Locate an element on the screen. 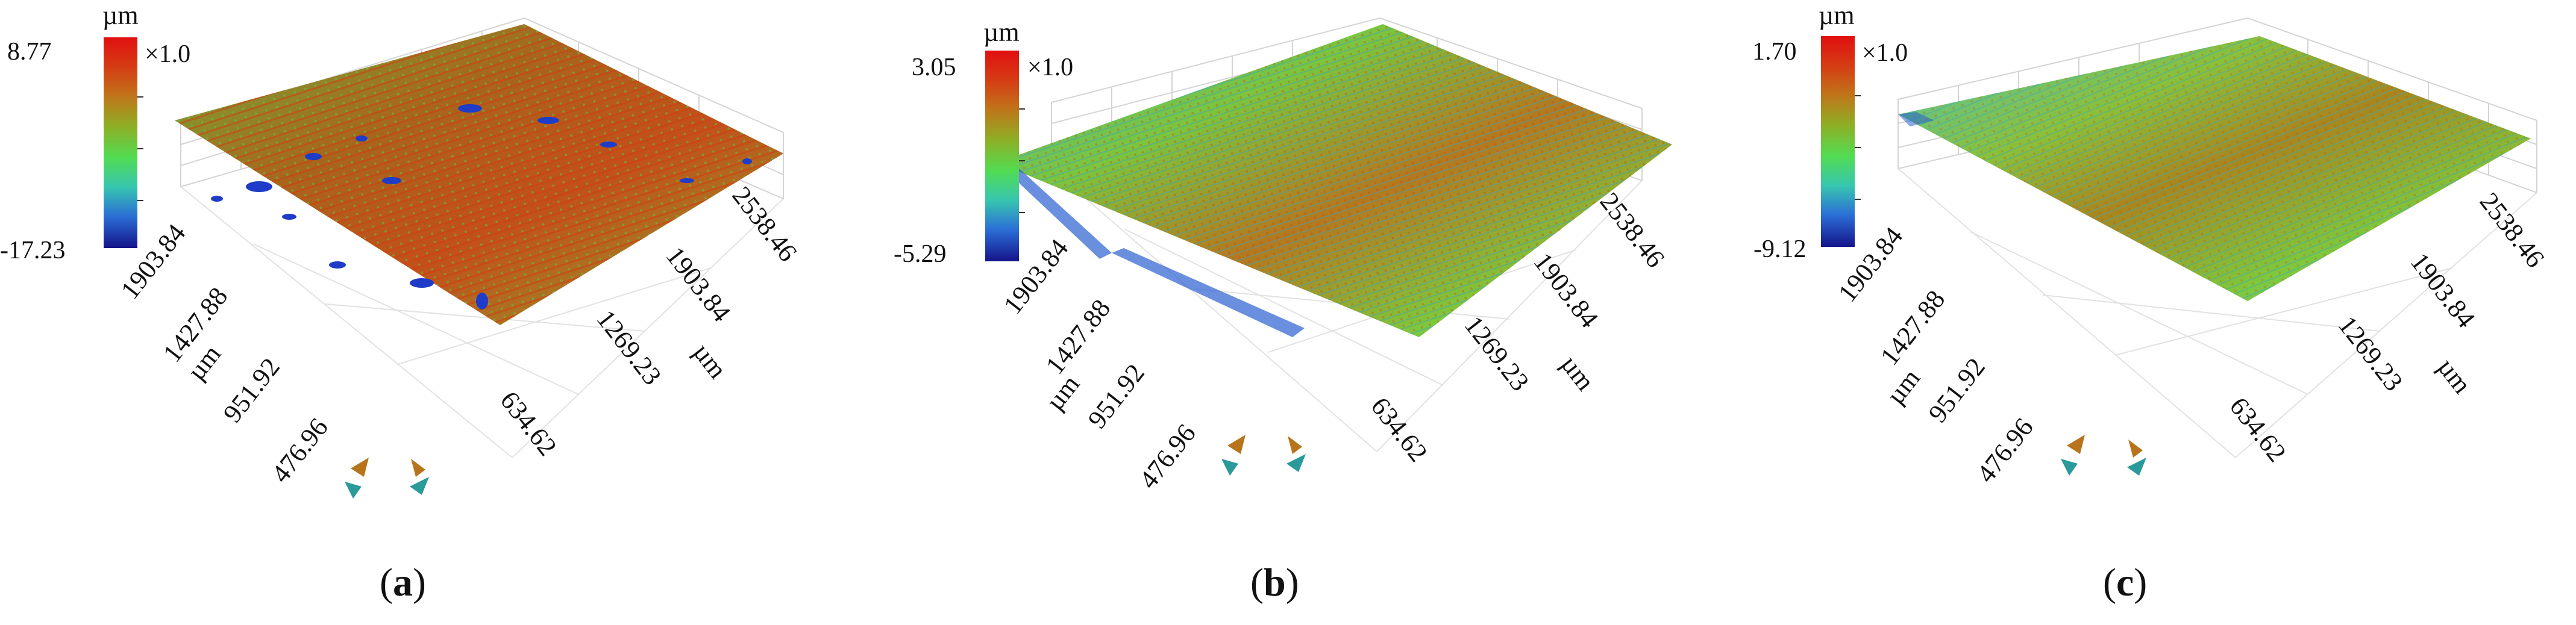 Image resolution: width=2576 pixels, height=625 pixels. panel-caption-a: (a) is located at coordinates (403, 583).